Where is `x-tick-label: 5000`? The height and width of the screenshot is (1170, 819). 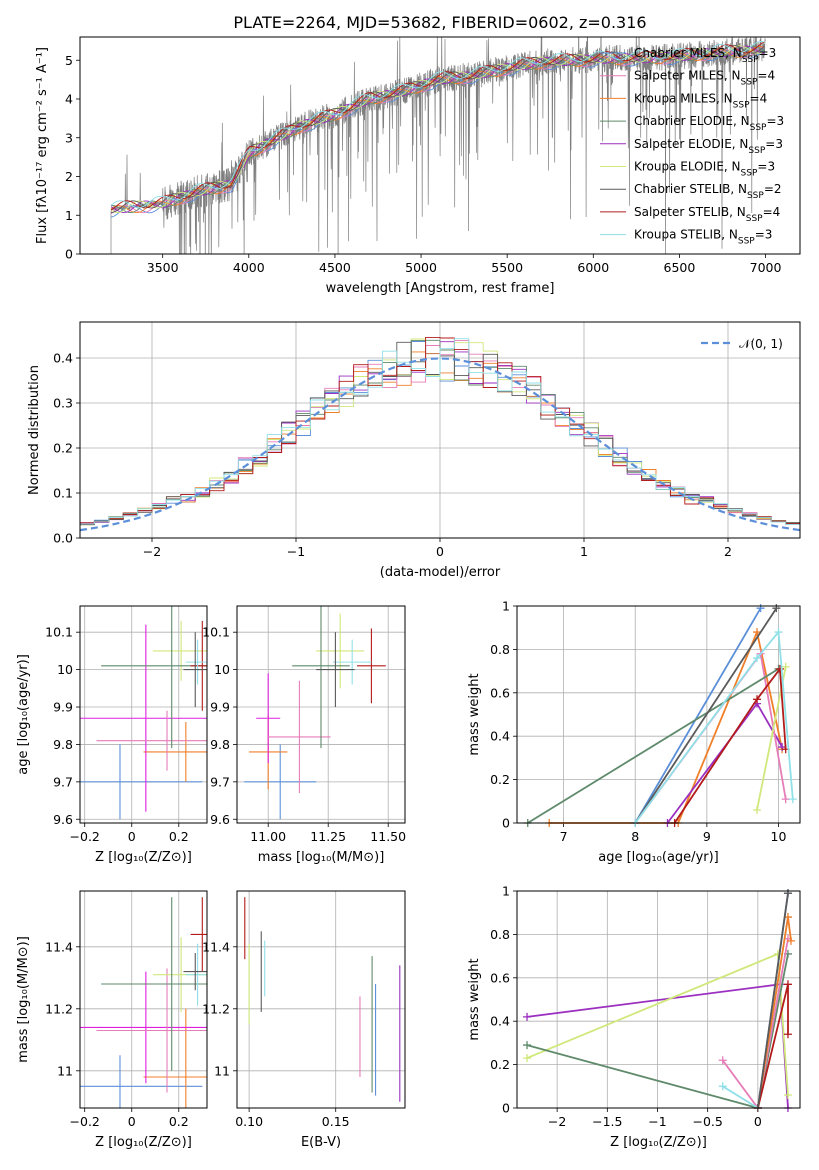
x-tick-label: 5000 is located at coordinates (421, 267).